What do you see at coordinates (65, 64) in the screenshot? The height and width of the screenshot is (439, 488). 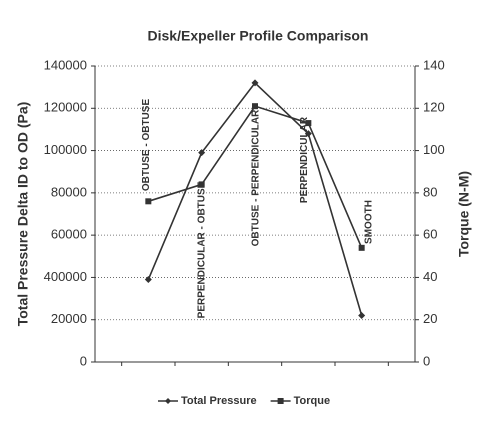 I see `y-tick-label: 140000` at bounding box center [65, 64].